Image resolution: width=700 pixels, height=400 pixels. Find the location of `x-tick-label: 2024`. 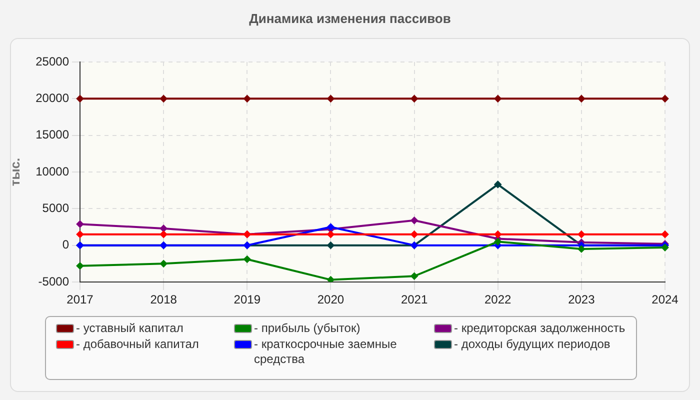

x-tick-label: 2024 is located at coordinates (665, 299).